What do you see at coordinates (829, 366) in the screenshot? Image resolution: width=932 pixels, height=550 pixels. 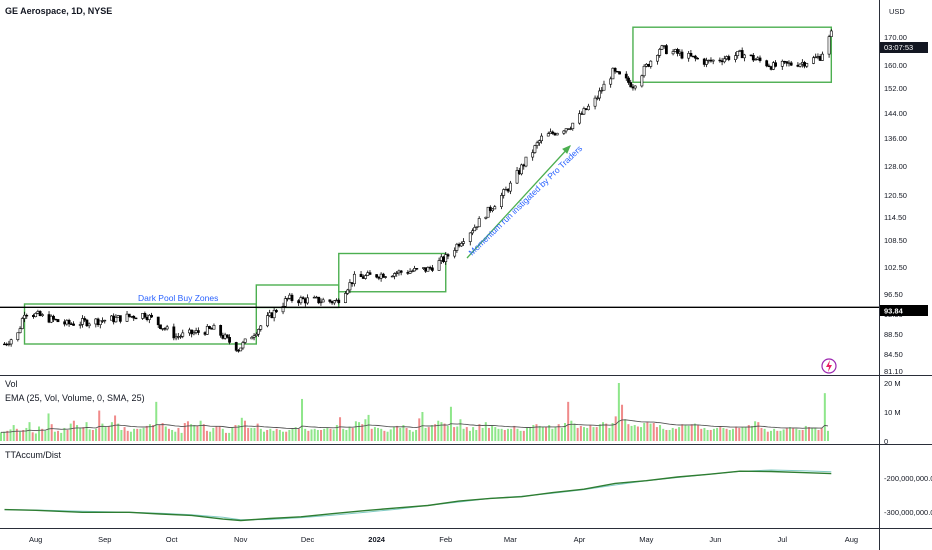 I see `lightning-icon` at bounding box center [829, 366].